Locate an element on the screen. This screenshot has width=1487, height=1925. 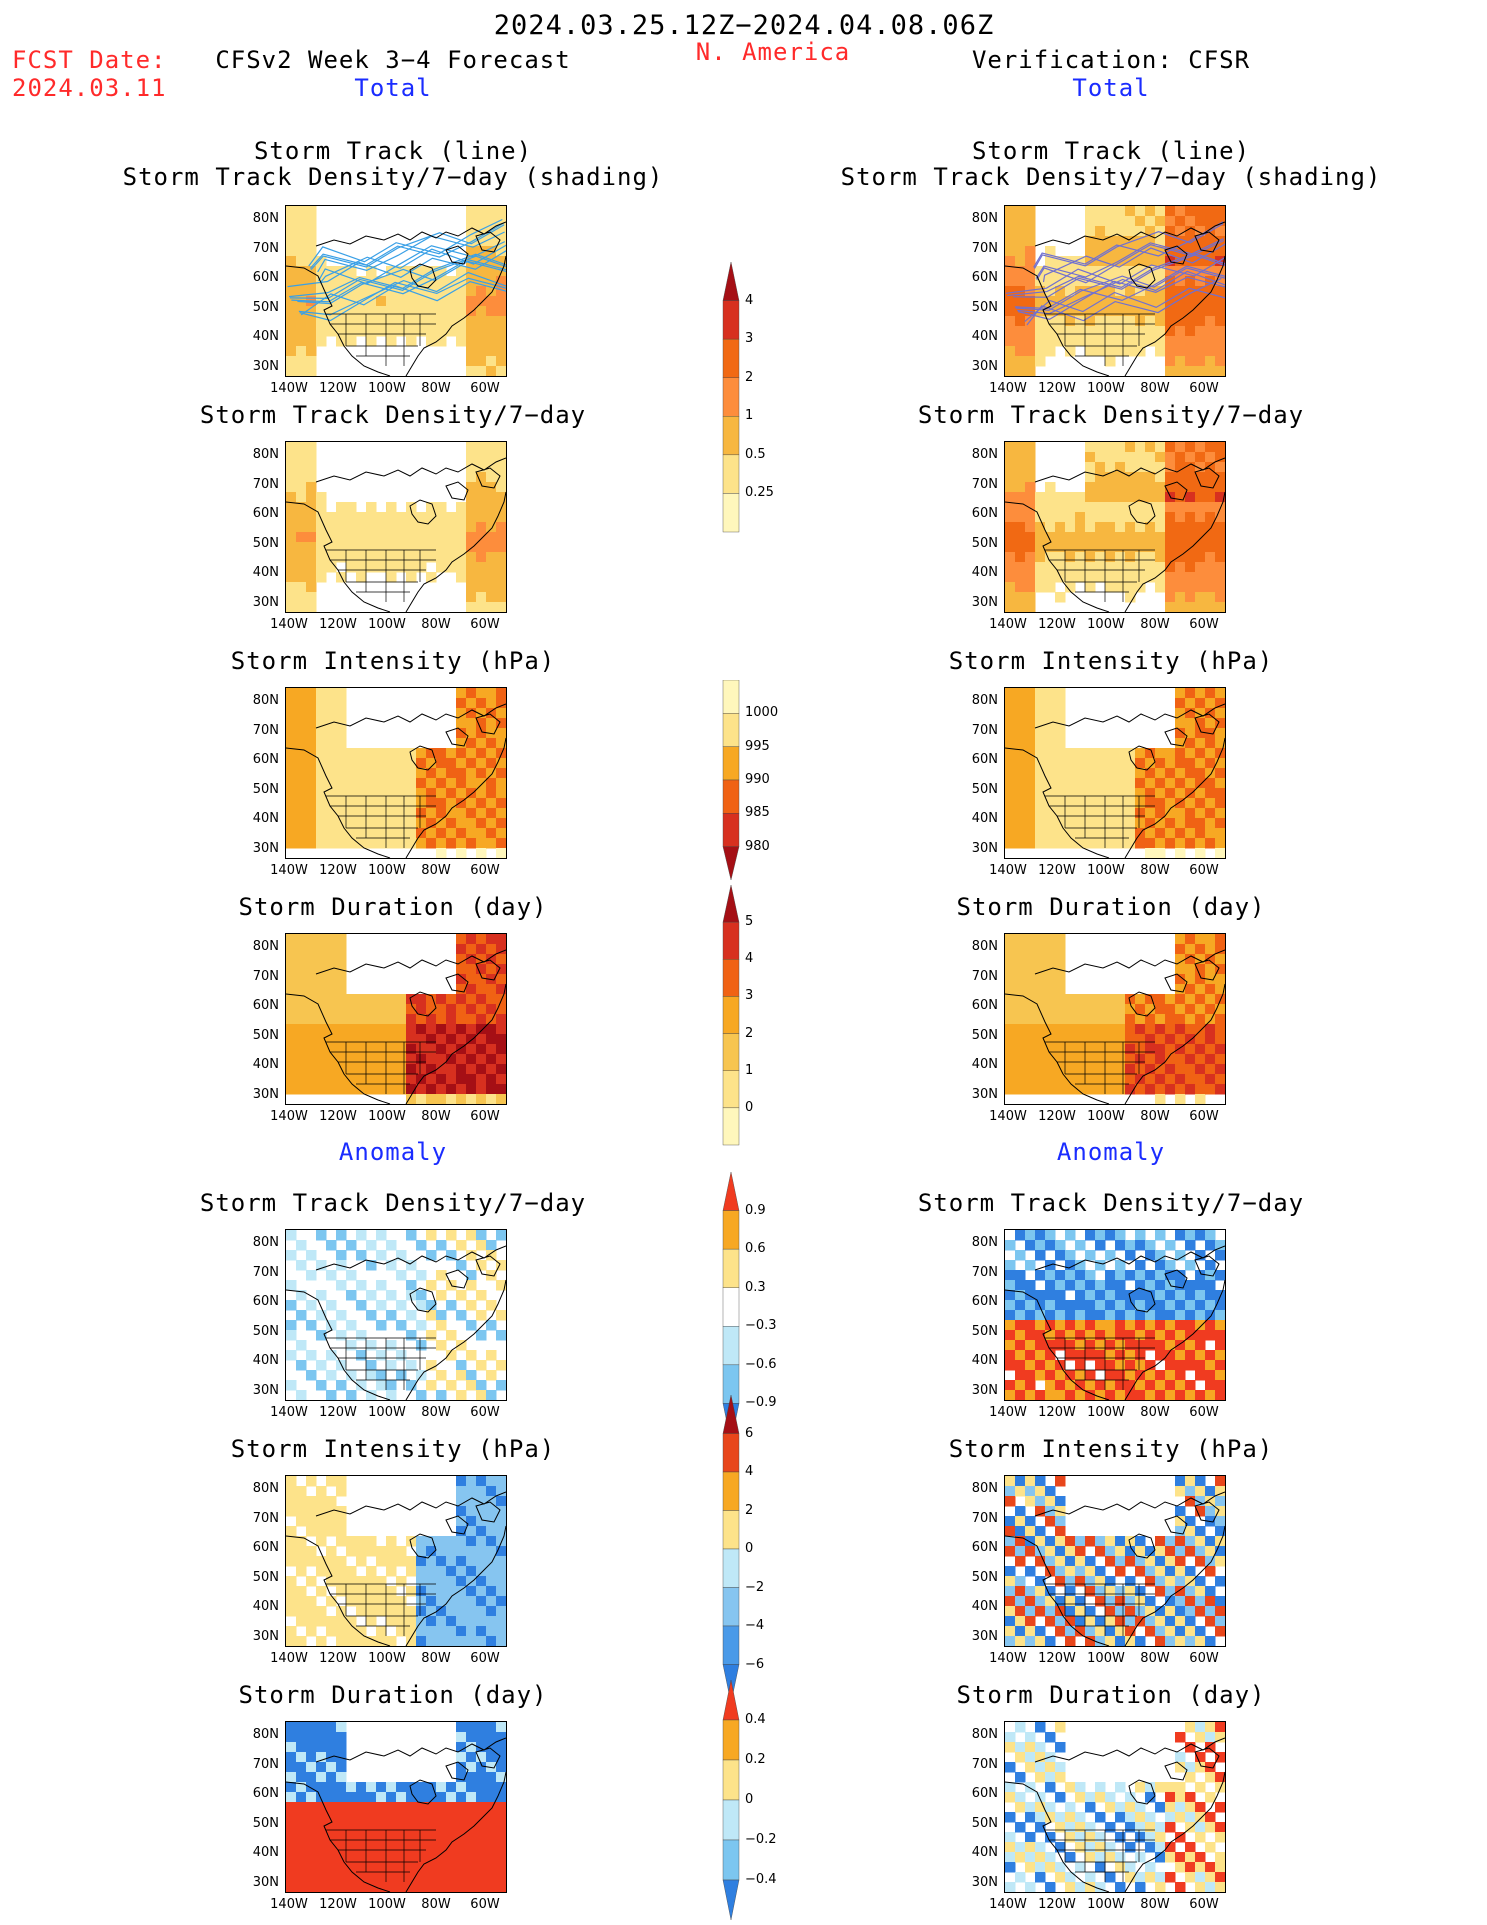
latitude-label: 50N is located at coordinates (984, 307).